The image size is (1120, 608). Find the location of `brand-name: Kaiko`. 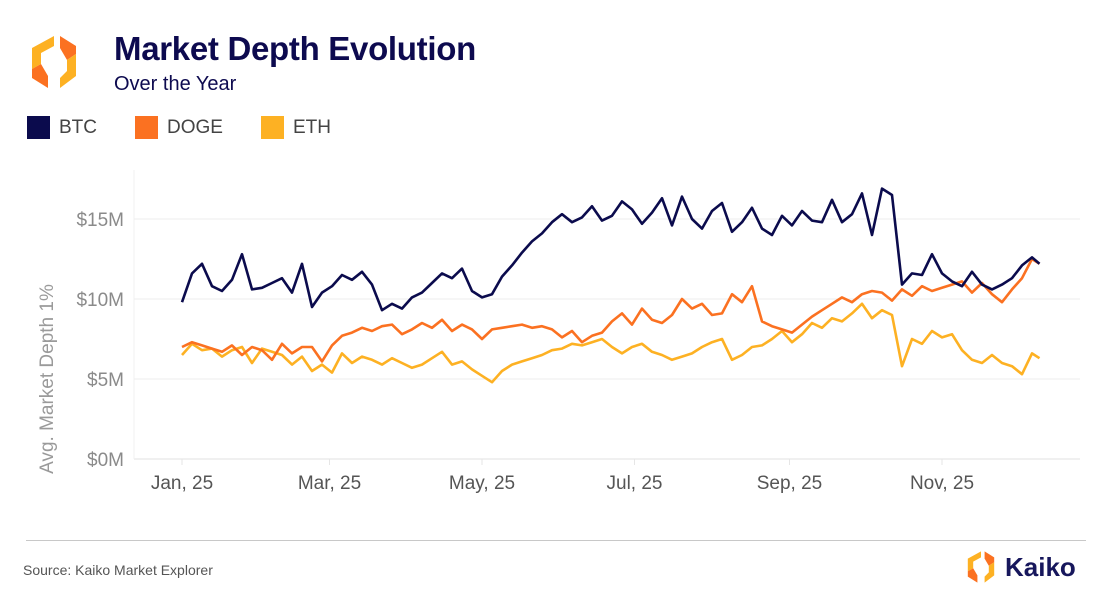

brand-name: Kaiko is located at coordinates (1040, 566).